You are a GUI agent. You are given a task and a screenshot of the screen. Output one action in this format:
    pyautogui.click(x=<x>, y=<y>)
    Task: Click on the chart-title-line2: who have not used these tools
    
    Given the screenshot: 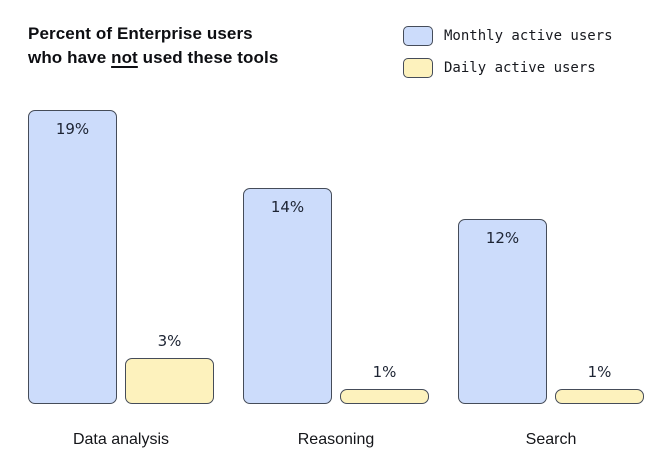 What is the action you would take?
    pyautogui.click(x=153, y=57)
    